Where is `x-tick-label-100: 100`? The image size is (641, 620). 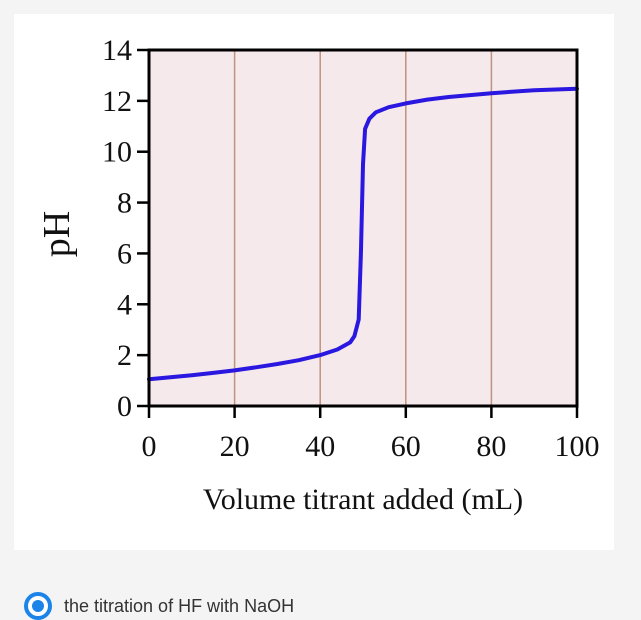 x-tick-label-100: 100 is located at coordinates (577, 446).